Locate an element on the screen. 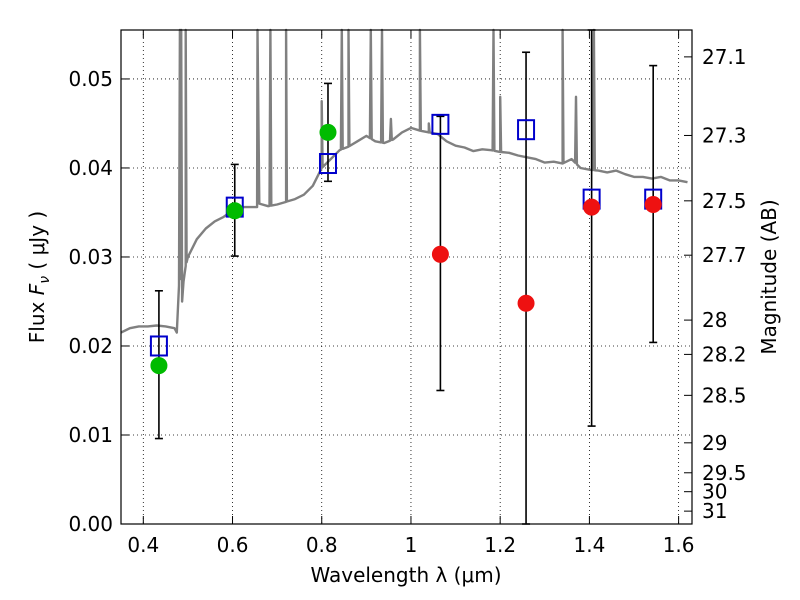  x-tick-label: 1.4 is located at coordinates (589, 545).